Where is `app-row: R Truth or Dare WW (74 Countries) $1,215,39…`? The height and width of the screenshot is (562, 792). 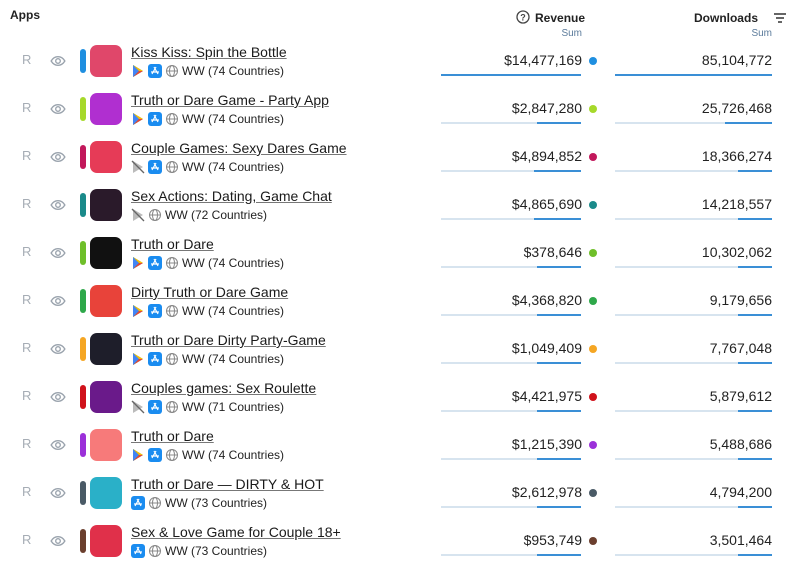 app-row: R Truth or Dare WW (74 Countries) $1,215,39… is located at coordinates (396, 446).